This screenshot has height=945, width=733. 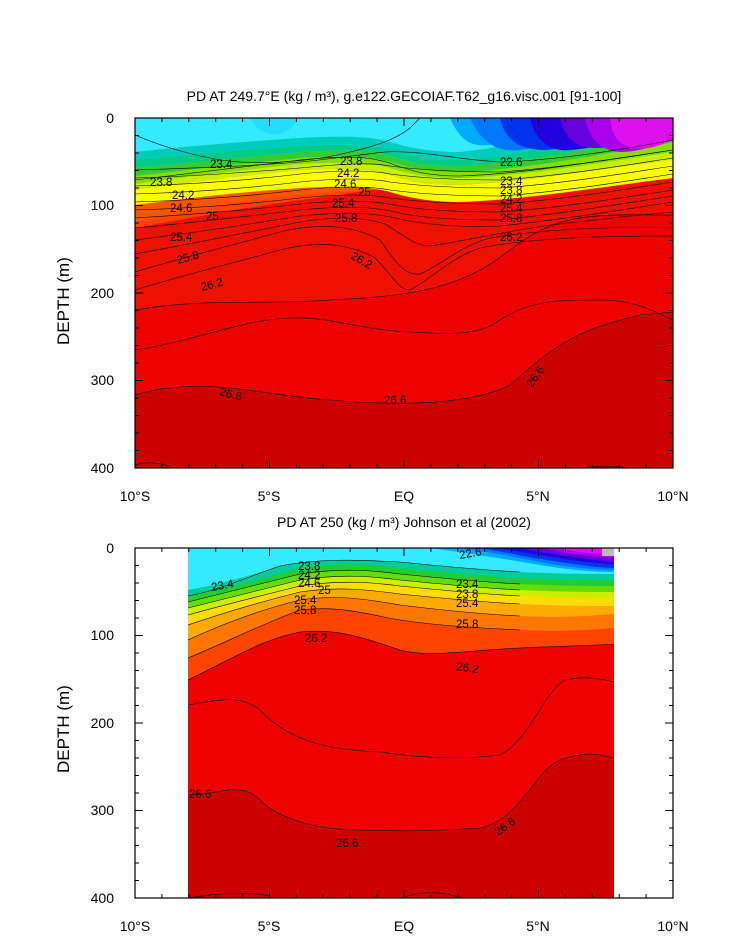 What do you see at coordinates (404, 522) in the screenshot?
I see `bottom-chart-title: PD AT 250 (kg / m³) Johnson et al (2002)` at bounding box center [404, 522].